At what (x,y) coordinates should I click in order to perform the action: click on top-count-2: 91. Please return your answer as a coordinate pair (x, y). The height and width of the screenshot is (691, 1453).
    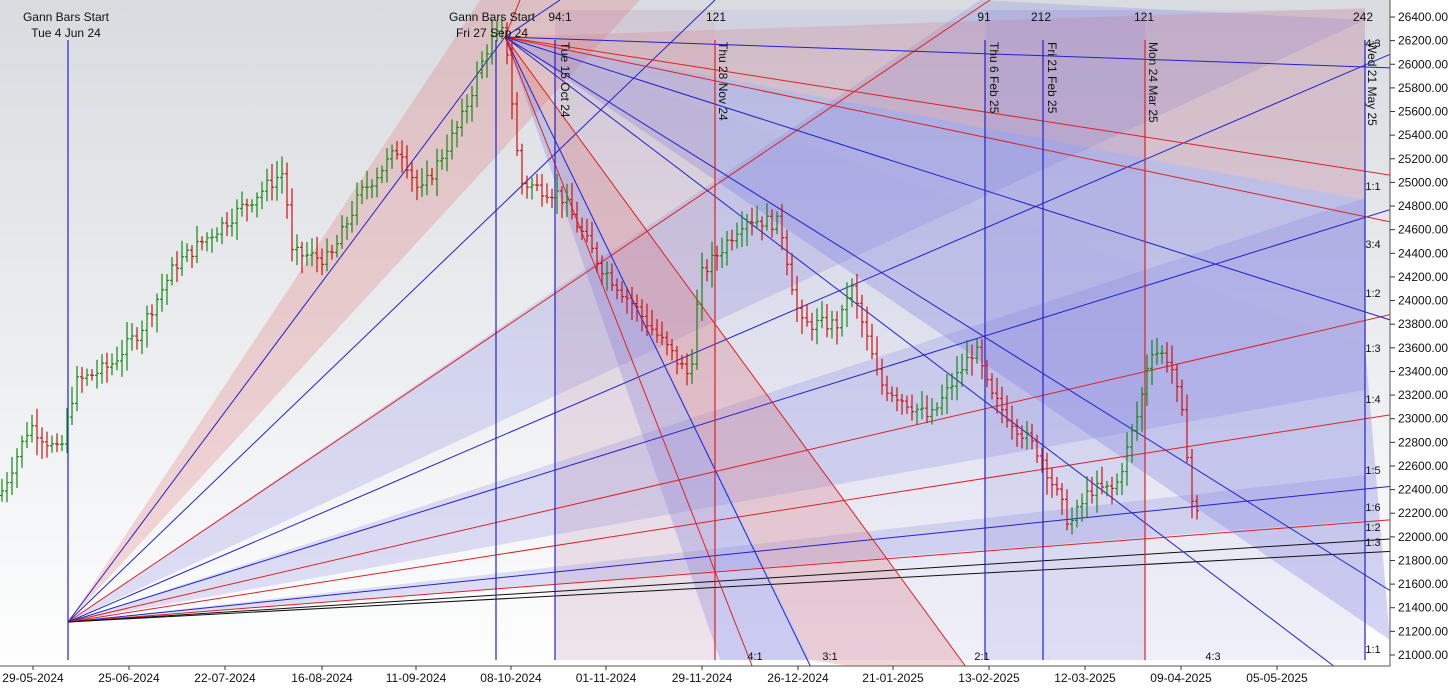
    Looking at the image, I should click on (984, 17).